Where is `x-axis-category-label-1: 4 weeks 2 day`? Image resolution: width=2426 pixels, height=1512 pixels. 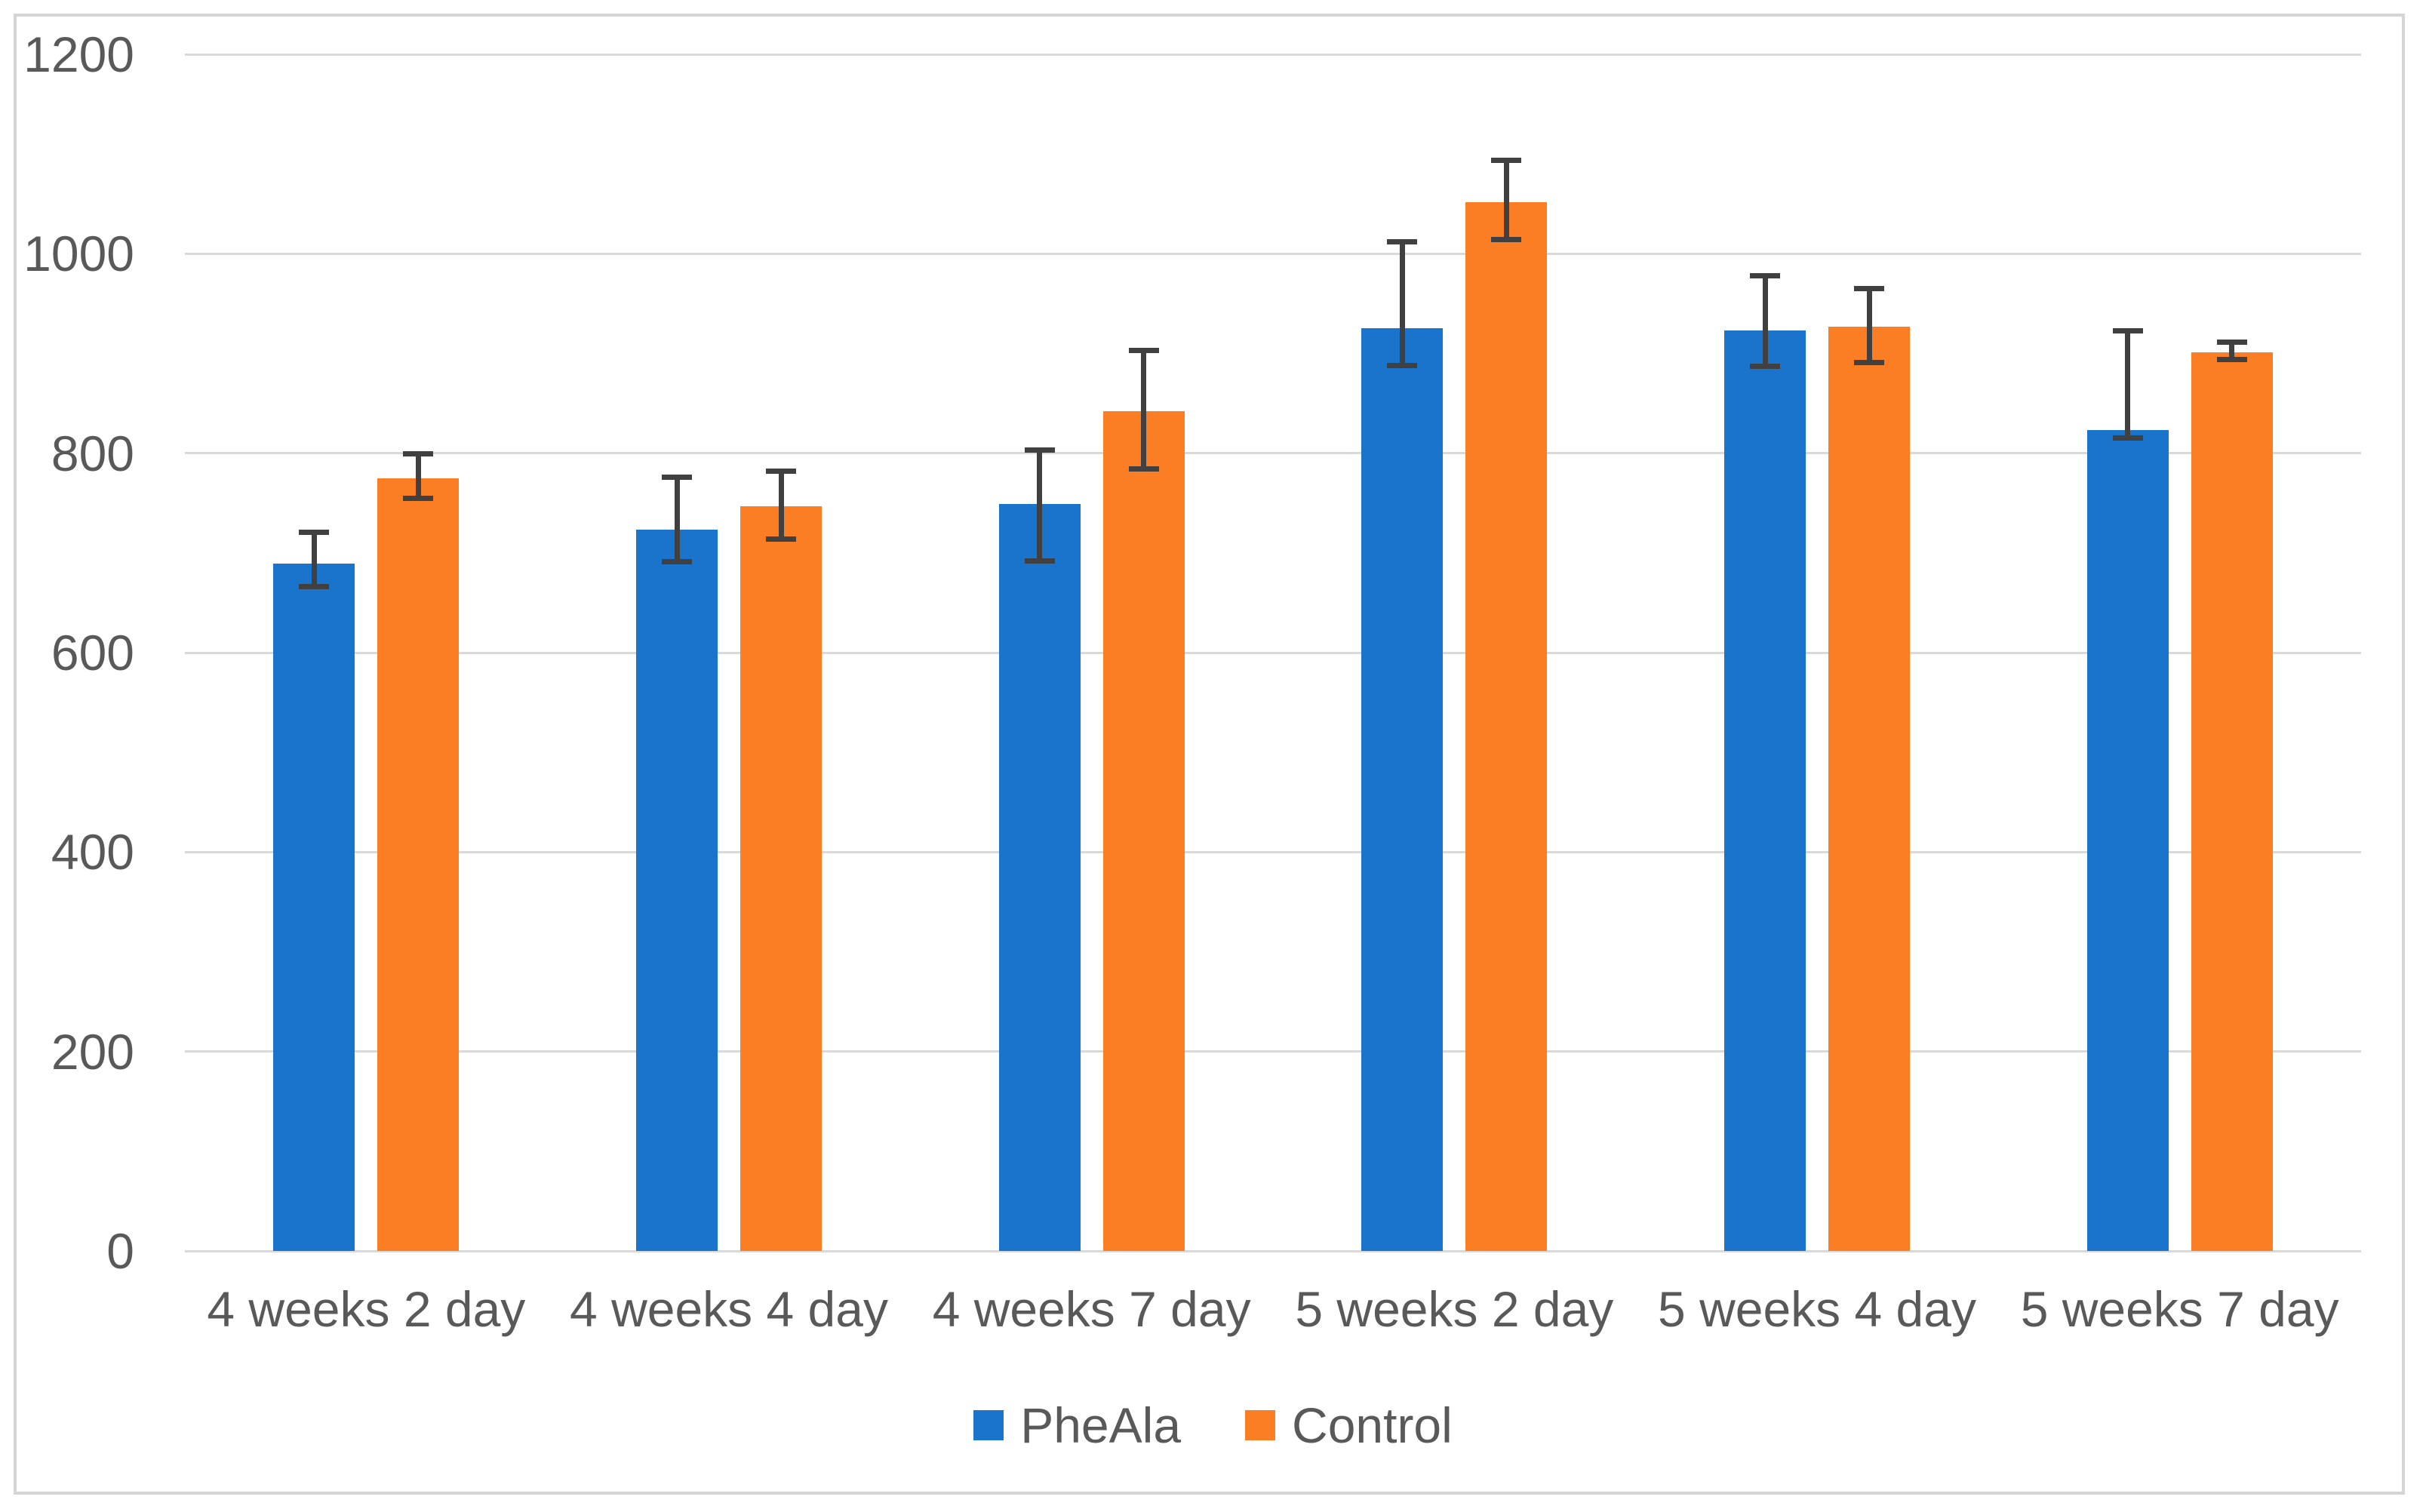 x-axis-category-label-1: 4 weeks 2 day is located at coordinates (366, 1309).